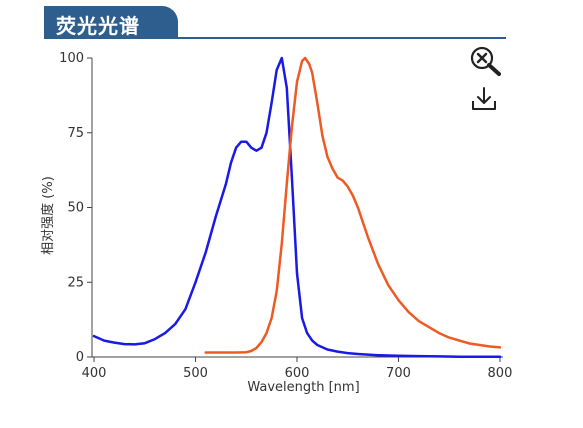 The width and height of the screenshot is (583, 428). Describe the element at coordinates (75, 208) in the screenshot. I see `y-tick-label: 50` at that location.